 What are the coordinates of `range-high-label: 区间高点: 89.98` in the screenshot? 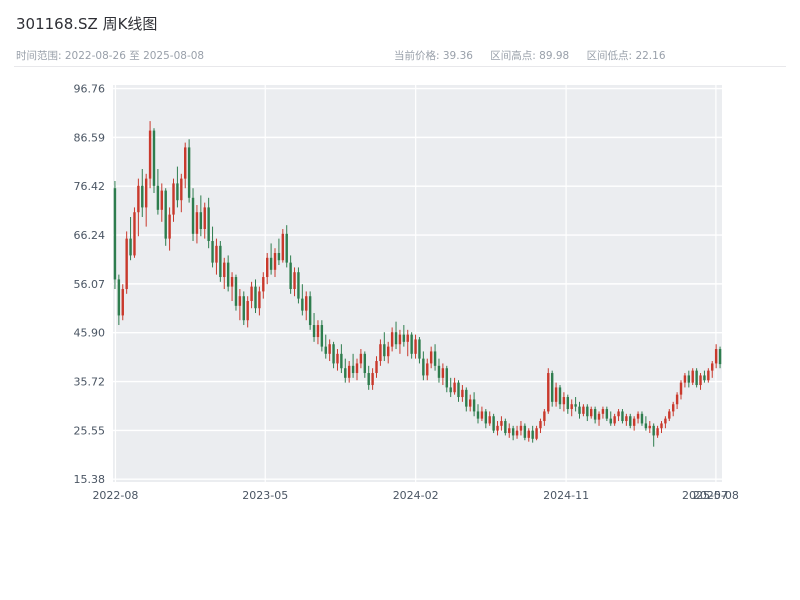 It's located at (530, 56).